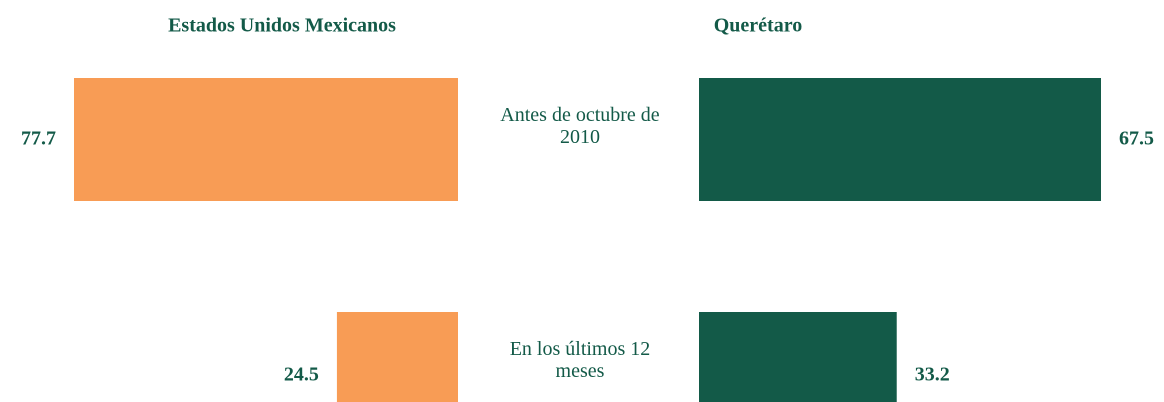 The width and height of the screenshot is (1164, 402). What do you see at coordinates (282, 26) in the screenshot?
I see `chart-title: Estados Unidos Mexicanos` at bounding box center [282, 26].